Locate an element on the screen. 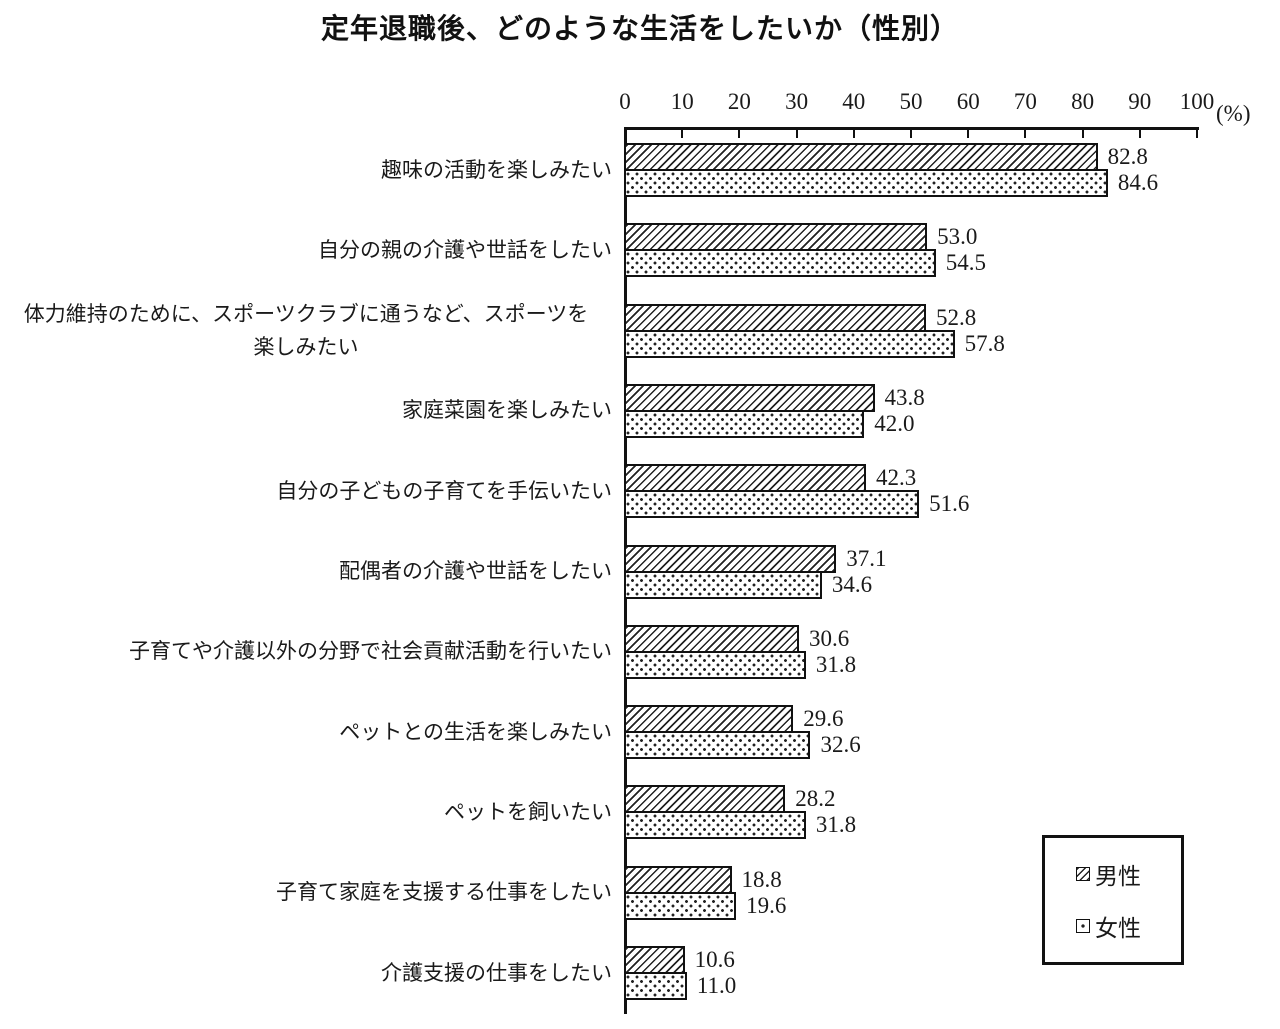  x-axis-tick-label: 50 is located at coordinates (911, 101).